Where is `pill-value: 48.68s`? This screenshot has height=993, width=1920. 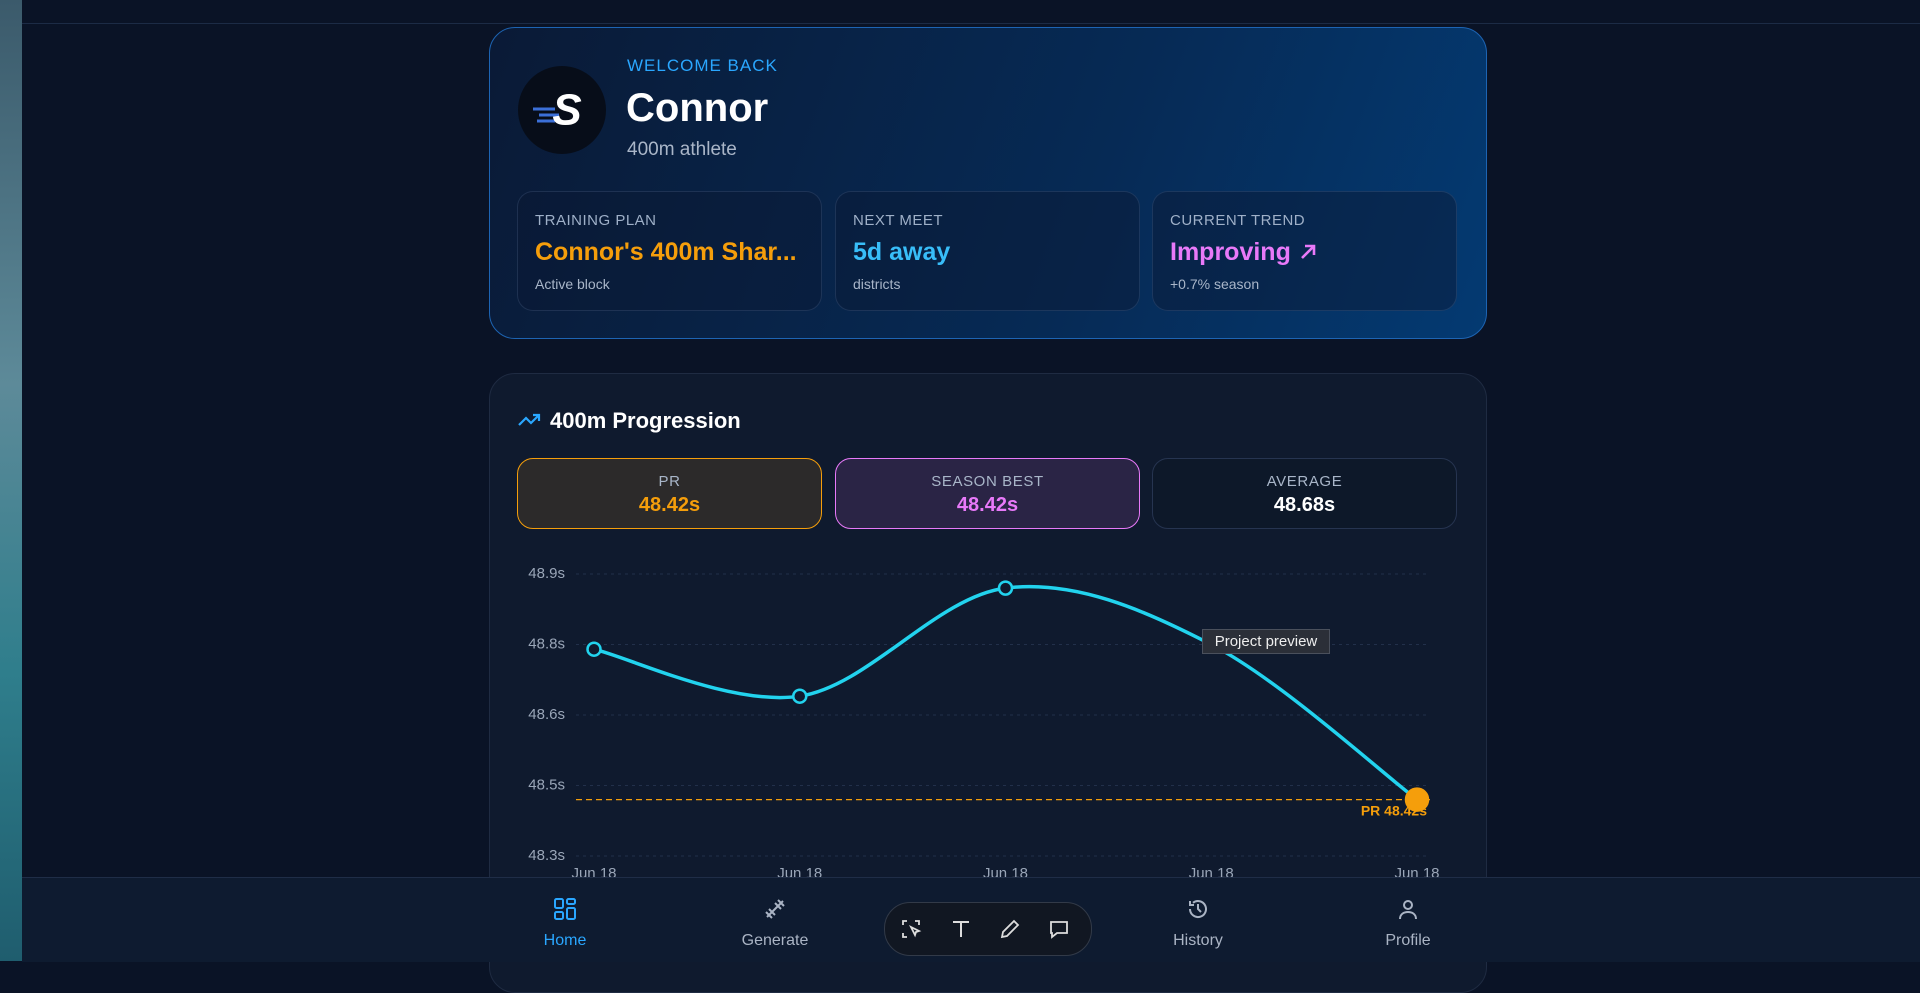
pill-value: 48.68s is located at coordinates (1304, 505).